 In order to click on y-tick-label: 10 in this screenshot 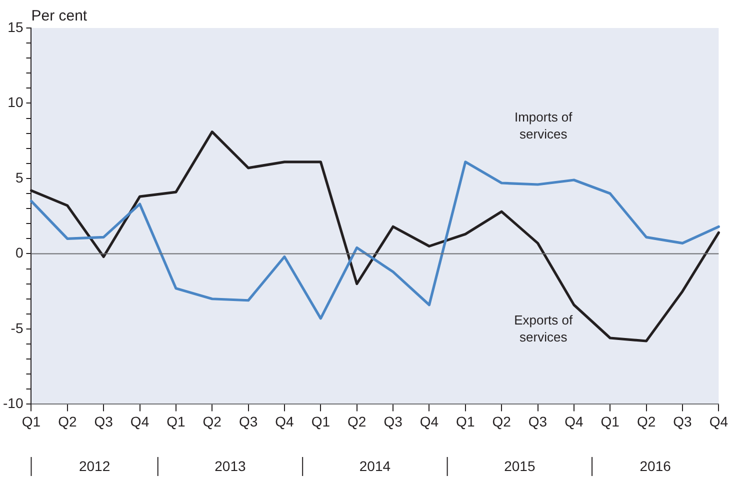, I will do `click(16, 102)`.